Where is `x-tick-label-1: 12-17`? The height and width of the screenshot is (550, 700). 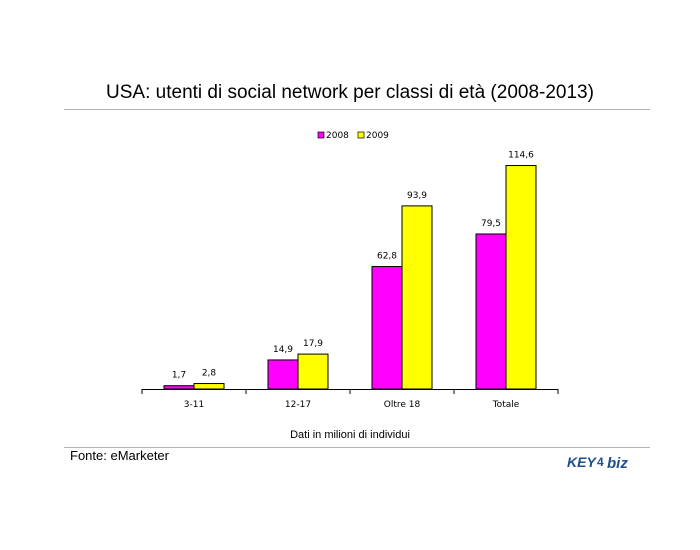 x-tick-label-1: 12-17 is located at coordinates (298, 405).